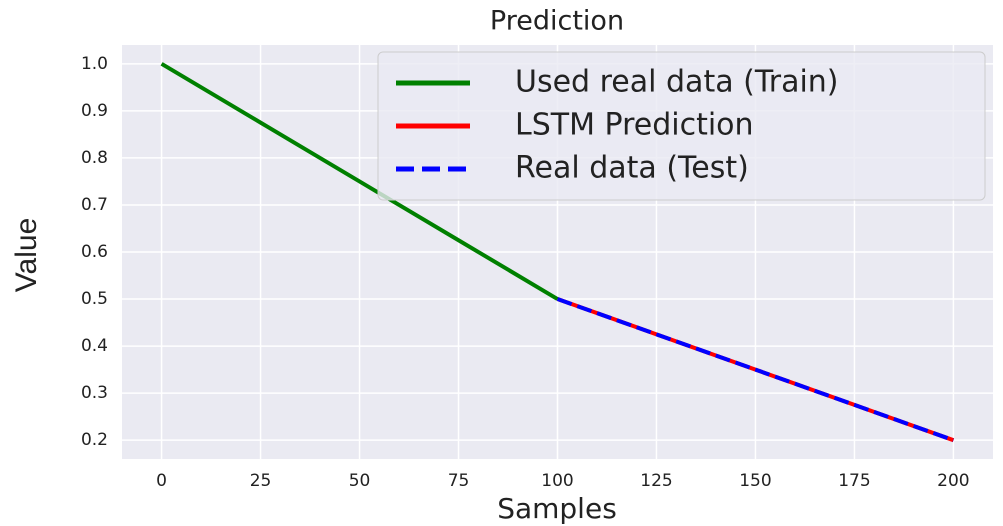 The height and width of the screenshot is (526, 1003). What do you see at coordinates (26, 255) in the screenshot?
I see `y-axis-label: Value` at bounding box center [26, 255].